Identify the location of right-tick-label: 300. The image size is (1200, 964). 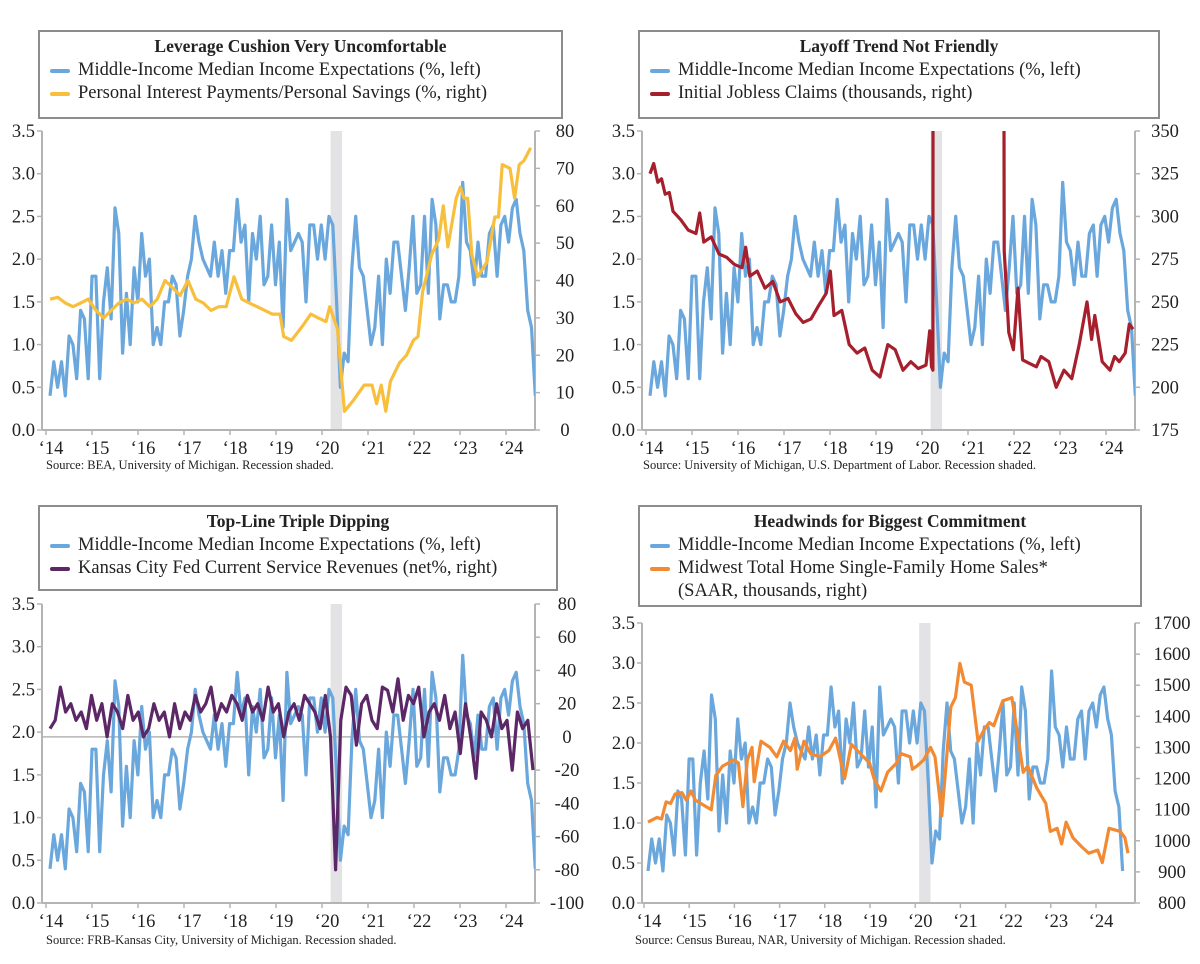
(1165, 217).